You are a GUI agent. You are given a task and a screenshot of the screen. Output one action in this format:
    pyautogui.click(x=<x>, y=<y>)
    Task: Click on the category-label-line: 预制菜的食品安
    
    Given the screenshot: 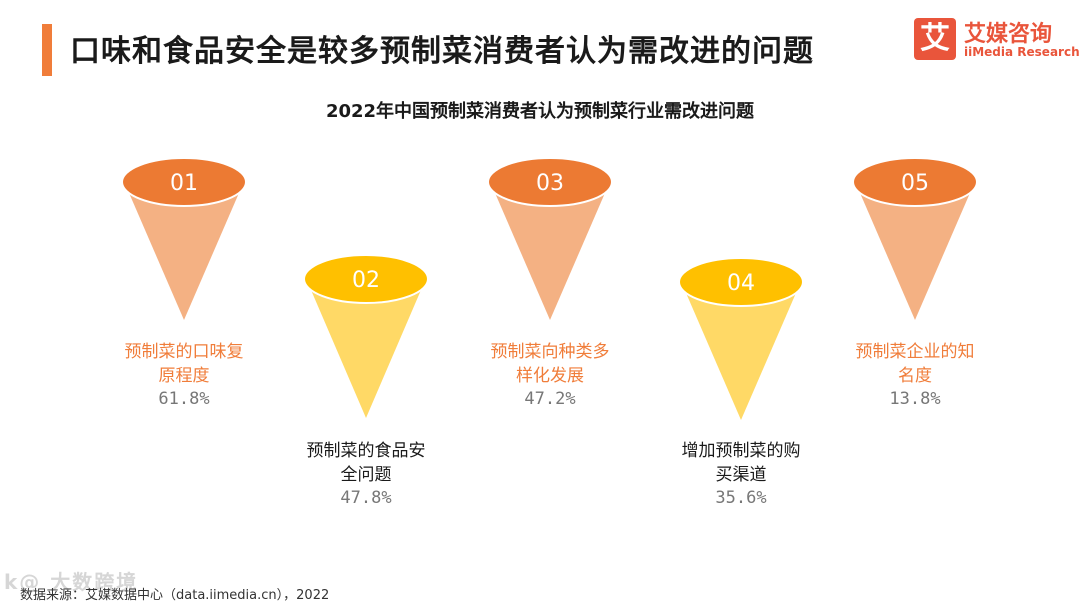 What is the action you would take?
    pyautogui.click(x=366, y=451)
    